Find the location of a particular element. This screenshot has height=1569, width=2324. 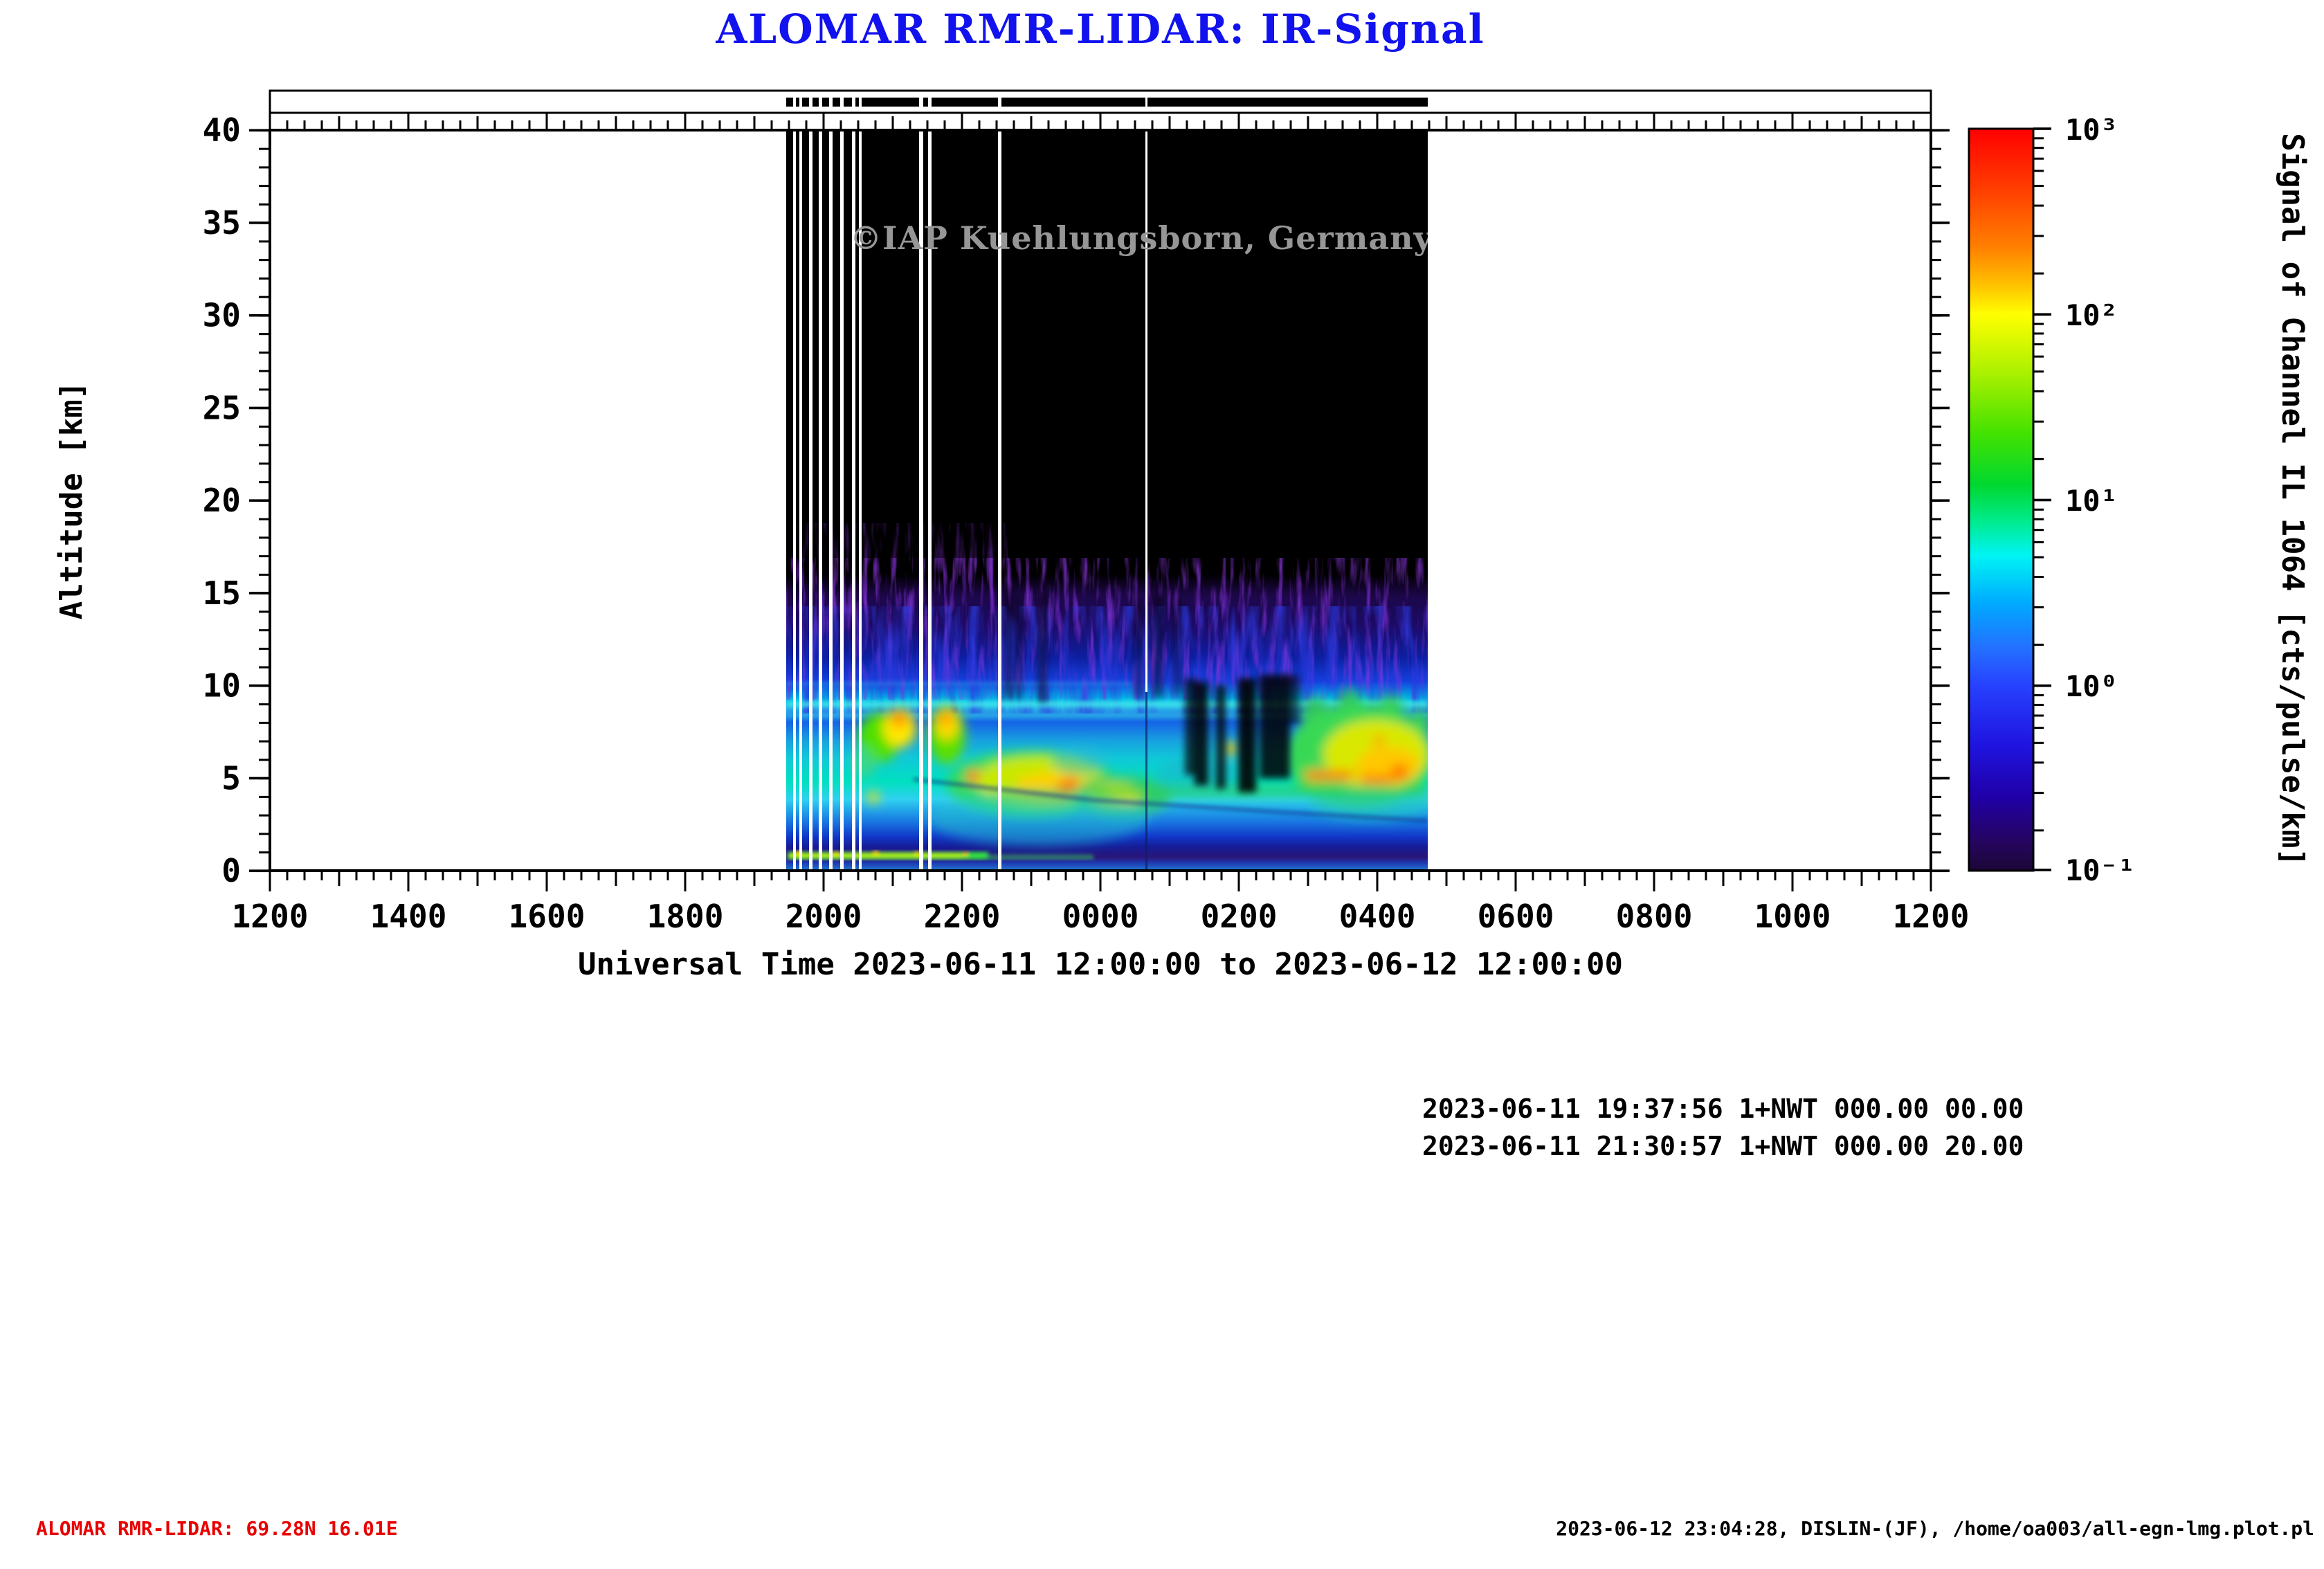

watermark: ©IAP Kuehlungsborn, Germany is located at coordinates (1141, 238).